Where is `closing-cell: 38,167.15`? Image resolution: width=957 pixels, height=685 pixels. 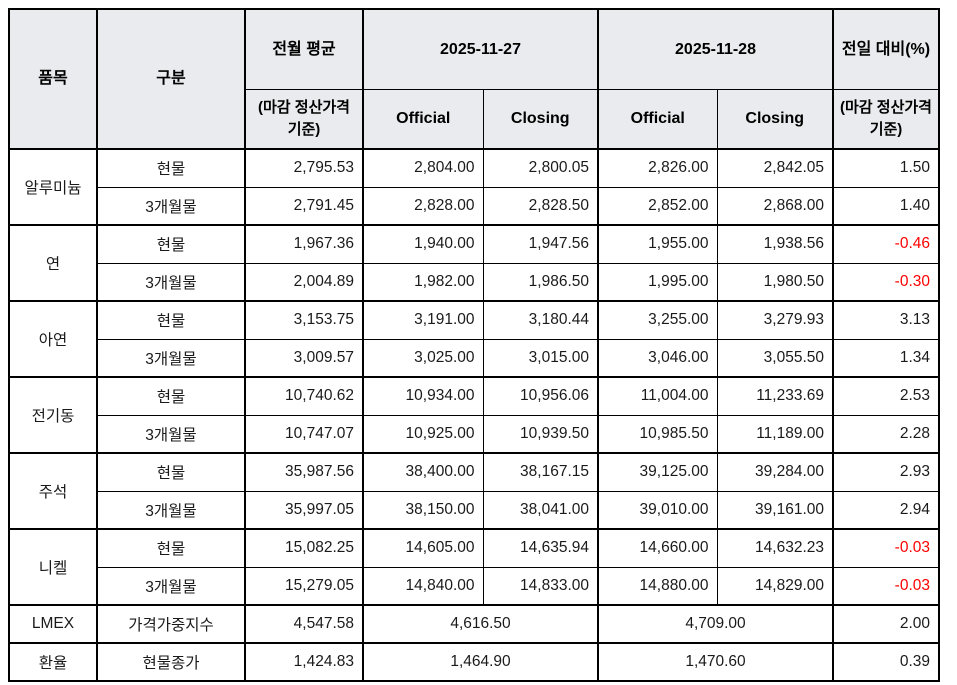 closing-cell: 38,167.15 is located at coordinates (540, 472).